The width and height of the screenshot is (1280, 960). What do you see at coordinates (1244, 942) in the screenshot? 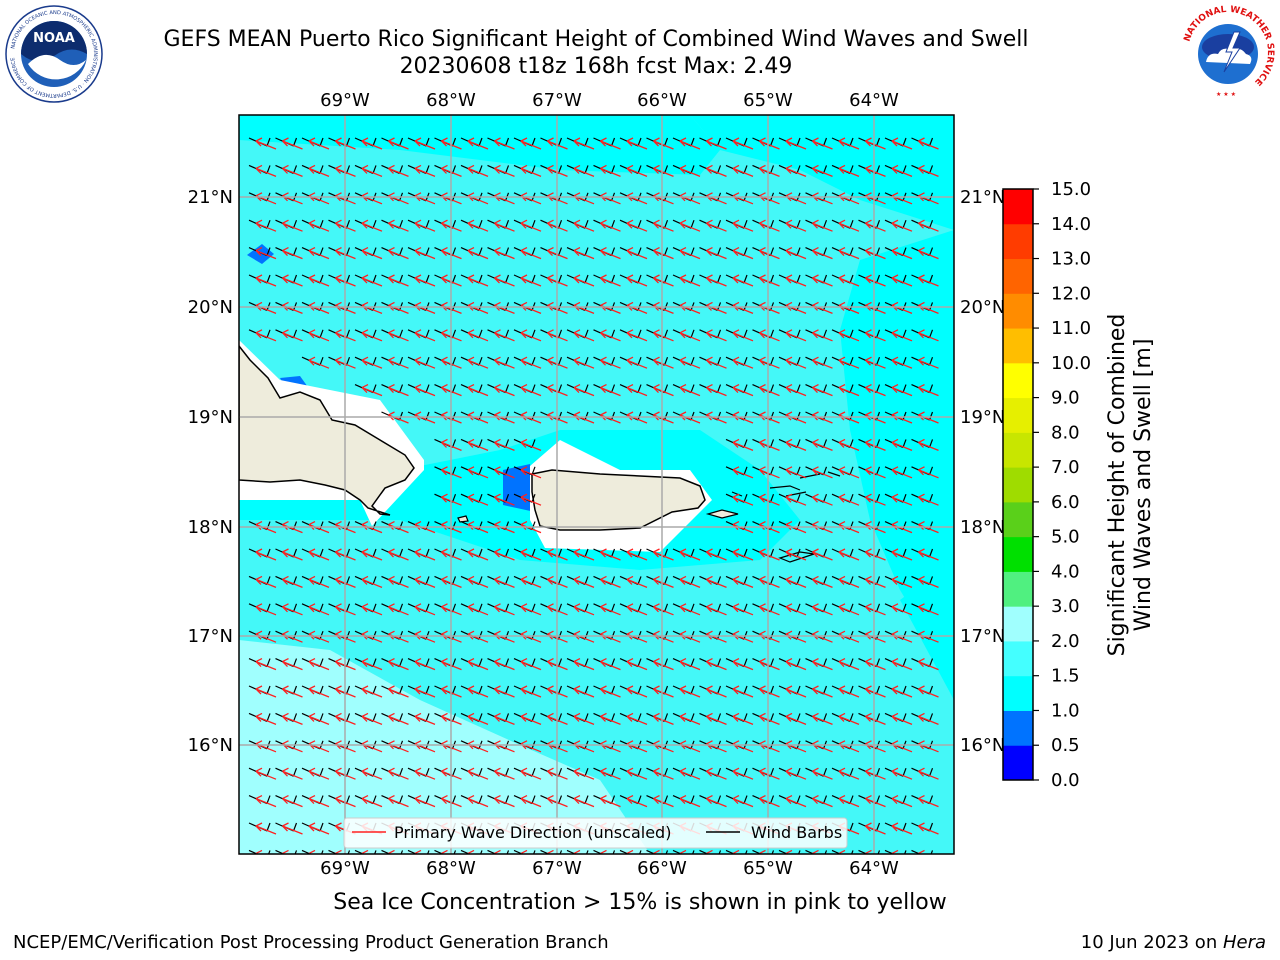
I see `footer-host: Hera` at bounding box center [1244, 942].